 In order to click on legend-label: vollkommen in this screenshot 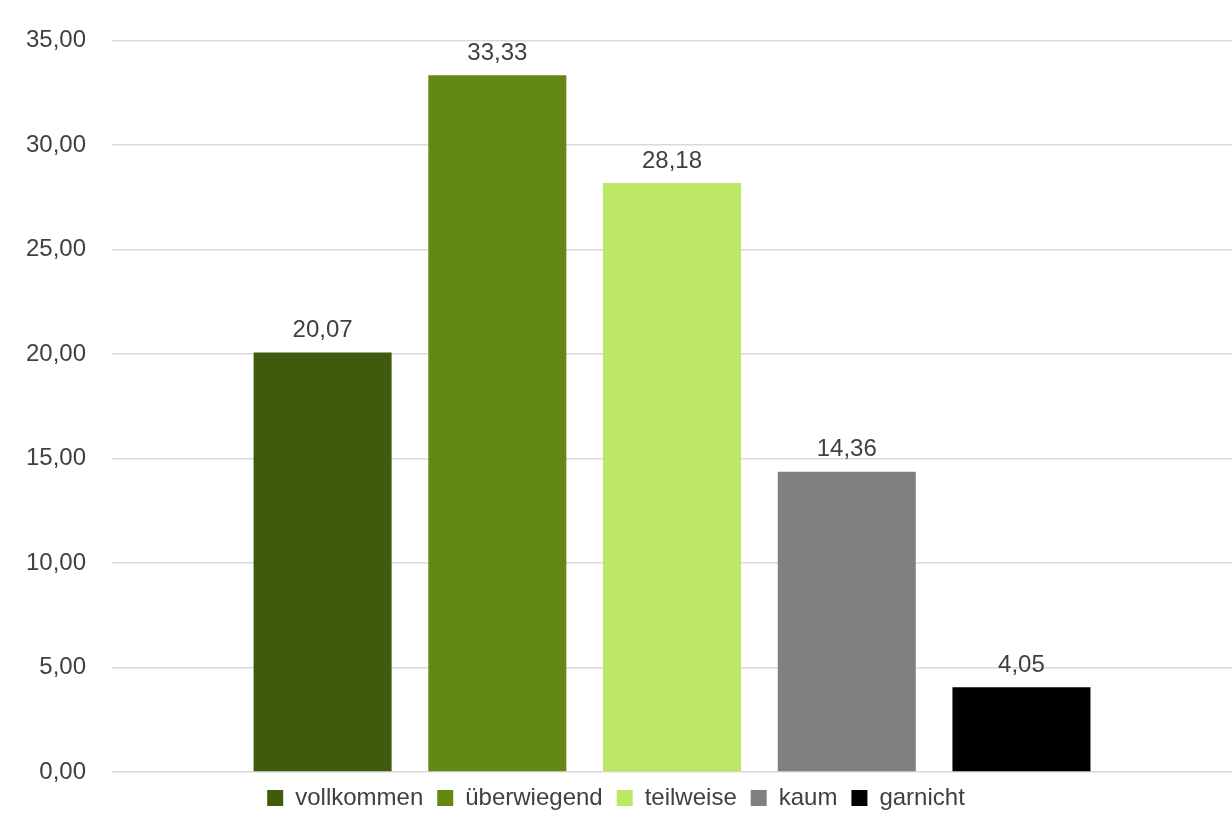, I will do `click(359, 796)`.